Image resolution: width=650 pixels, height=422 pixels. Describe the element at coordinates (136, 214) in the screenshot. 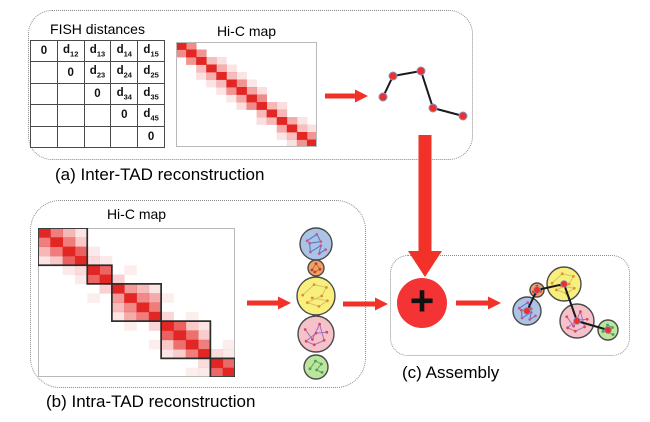

I see `hic-map-b-title: Hi-C map` at that location.